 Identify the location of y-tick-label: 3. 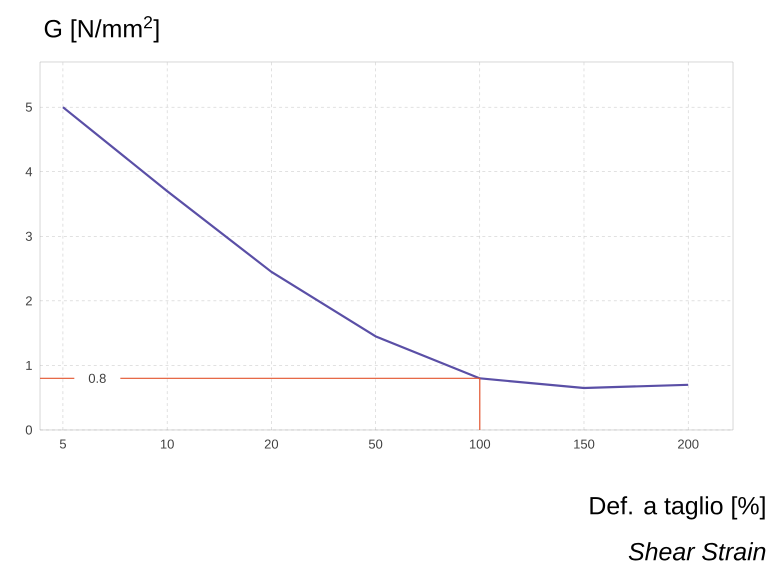
(29, 236).